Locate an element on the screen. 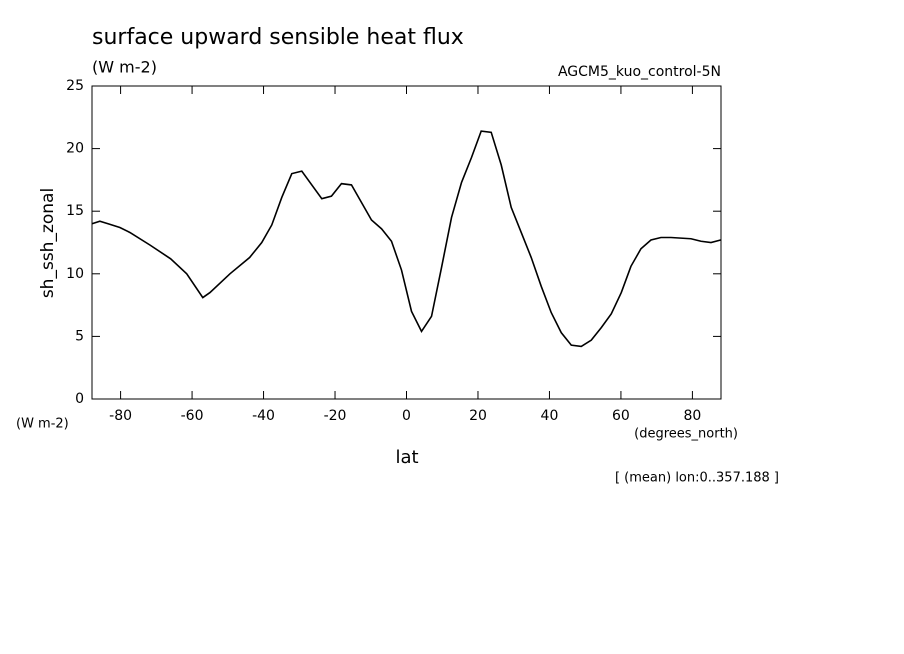 Image resolution: width=904 pixels, height=654 pixels. y-tick-label: 25 is located at coordinates (75, 86).